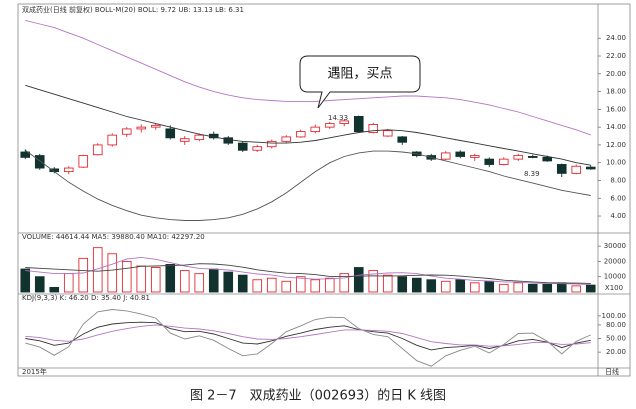 The image size is (636, 409). Describe the element at coordinates (612, 371) in the screenshot. I see `period-label: 日线` at that location.